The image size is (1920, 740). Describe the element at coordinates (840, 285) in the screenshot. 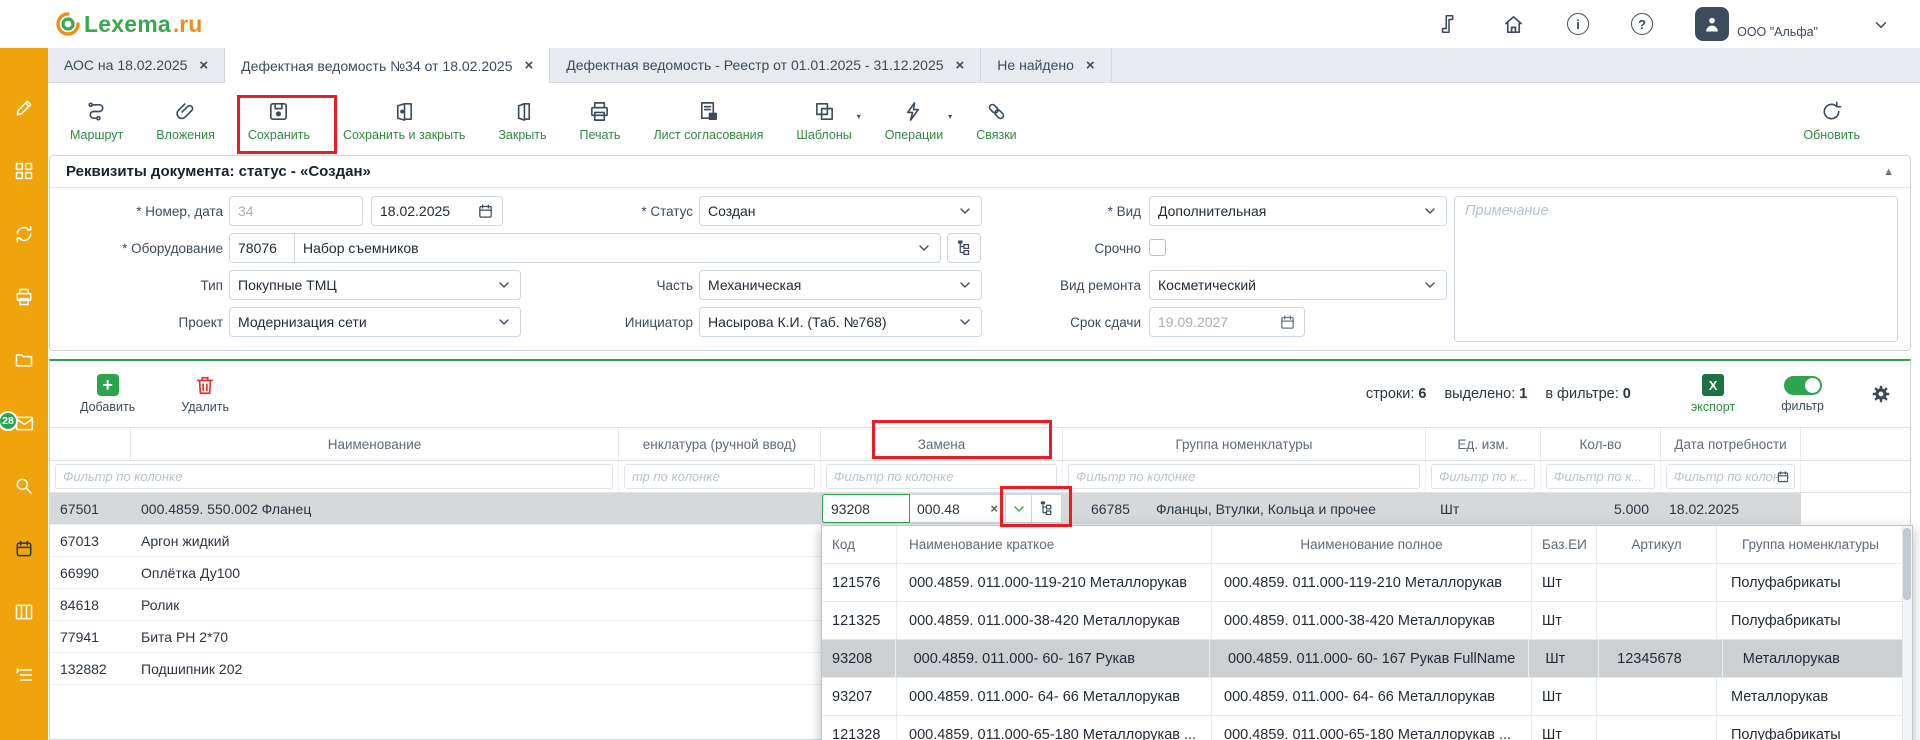

I see `part-select: Механическая` at that location.